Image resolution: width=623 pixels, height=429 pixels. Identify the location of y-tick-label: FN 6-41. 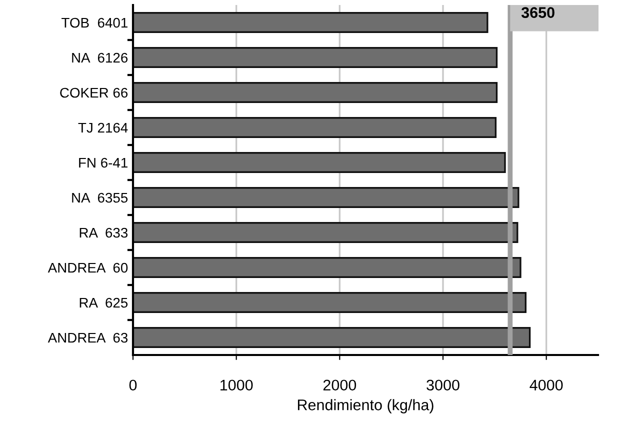
(103, 163).